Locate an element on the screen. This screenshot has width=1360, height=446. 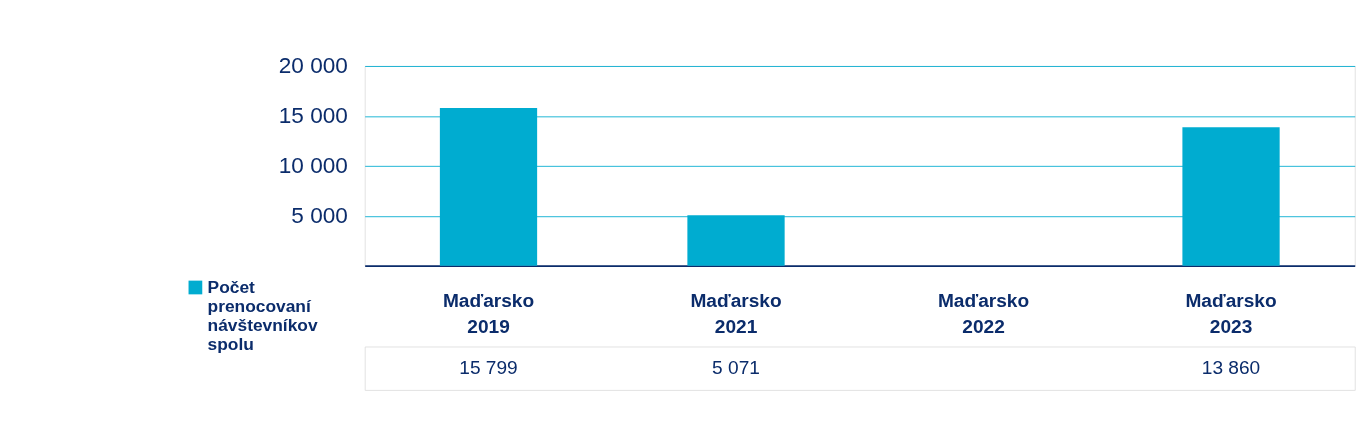
y-tick-label: 5 000 is located at coordinates (319, 216).